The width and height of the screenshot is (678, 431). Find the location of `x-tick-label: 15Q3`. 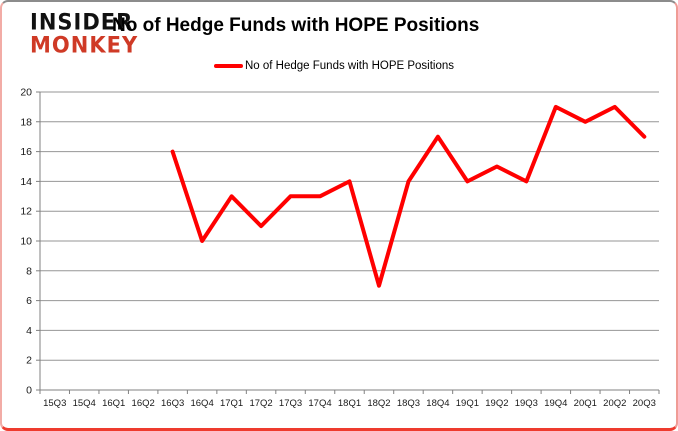

x-tick-label: 15Q3 is located at coordinates (54, 403).